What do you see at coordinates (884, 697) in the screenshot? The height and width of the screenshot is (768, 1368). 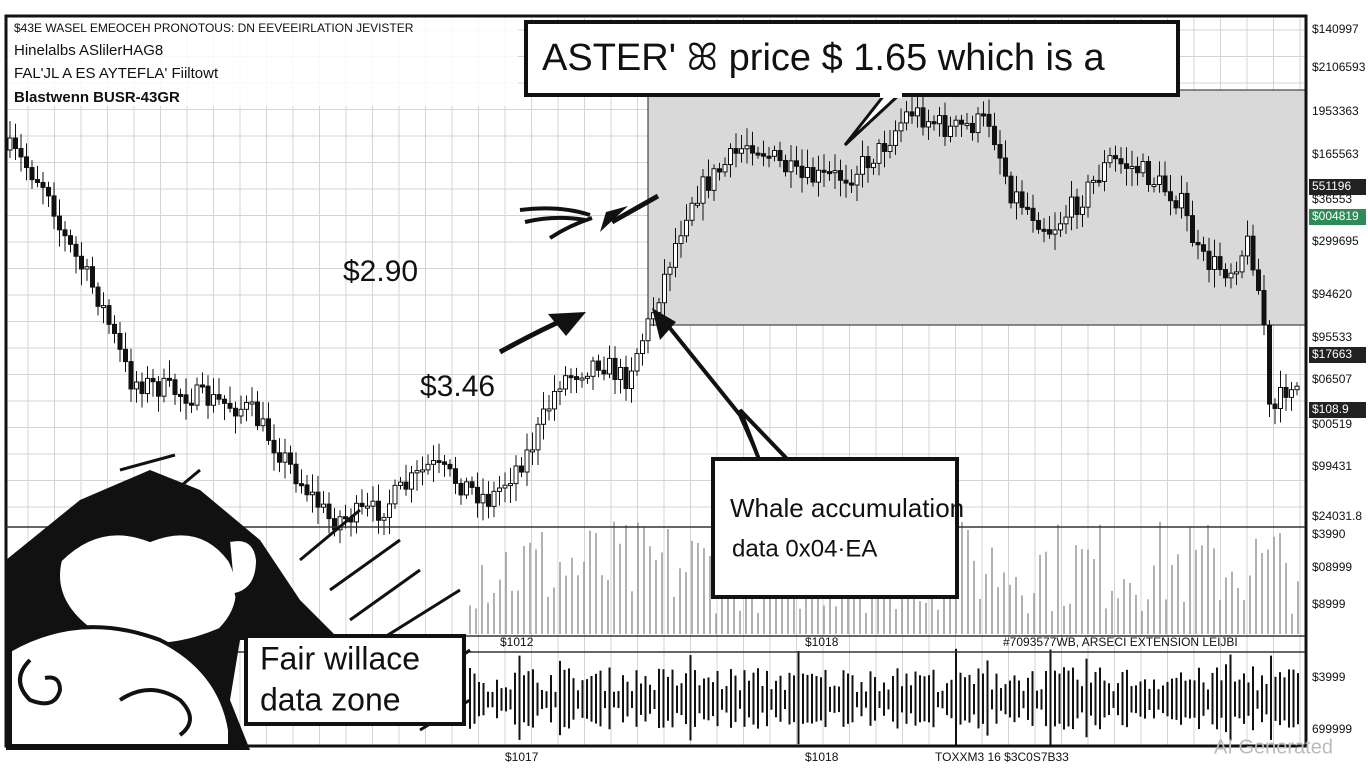 I see `oscillator` at bounding box center [884, 697].